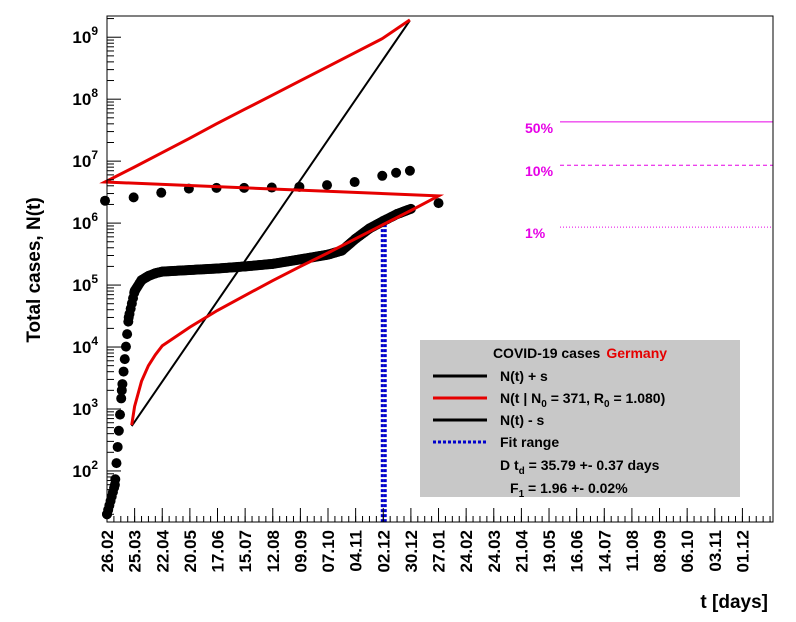 Image resolution: width=796 pixels, height=622 pixels. What do you see at coordinates (547, 353) in the screenshot?
I see `legend-title-prefix: COVID-19 cases` at bounding box center [547, 353].